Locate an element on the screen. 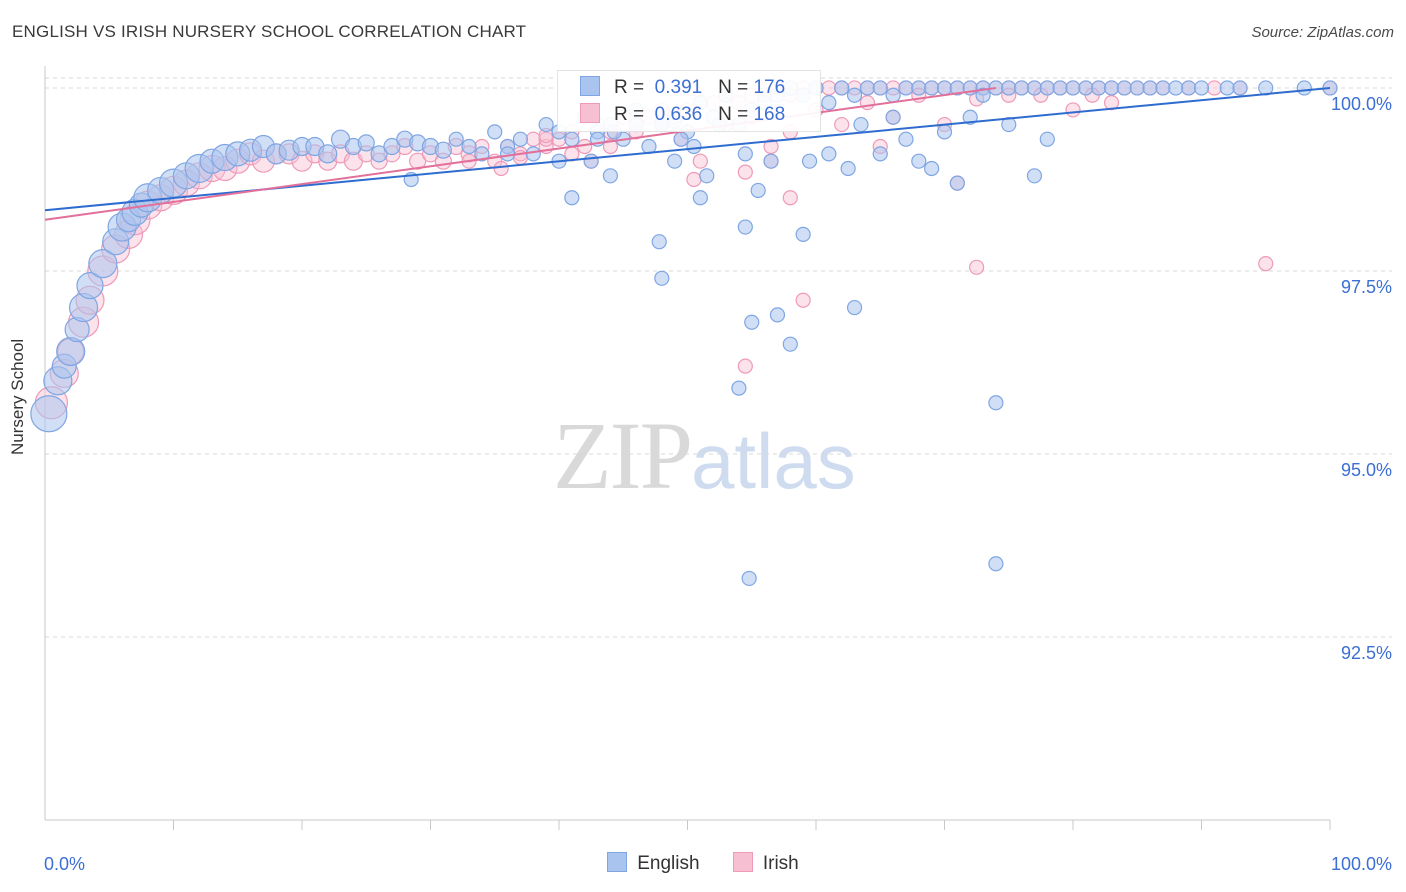  irish-n-value: 168 is located at coordinates (769, 114).